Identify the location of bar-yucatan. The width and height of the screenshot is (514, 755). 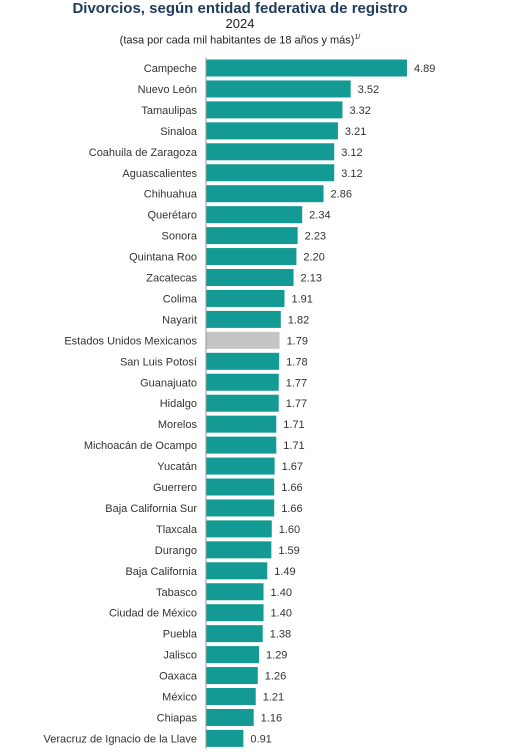
(240, 466).